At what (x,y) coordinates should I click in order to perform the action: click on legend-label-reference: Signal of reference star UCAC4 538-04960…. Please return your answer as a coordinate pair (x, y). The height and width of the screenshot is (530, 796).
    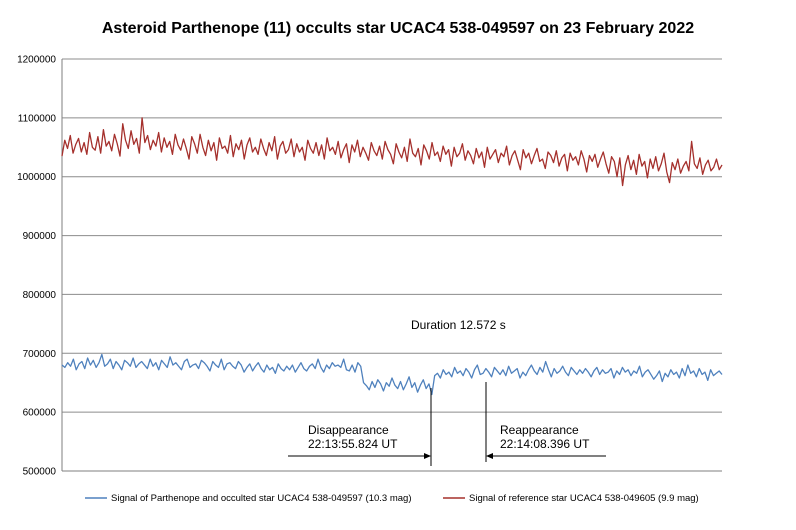
    Looking at the image, I should click on (584, 498).